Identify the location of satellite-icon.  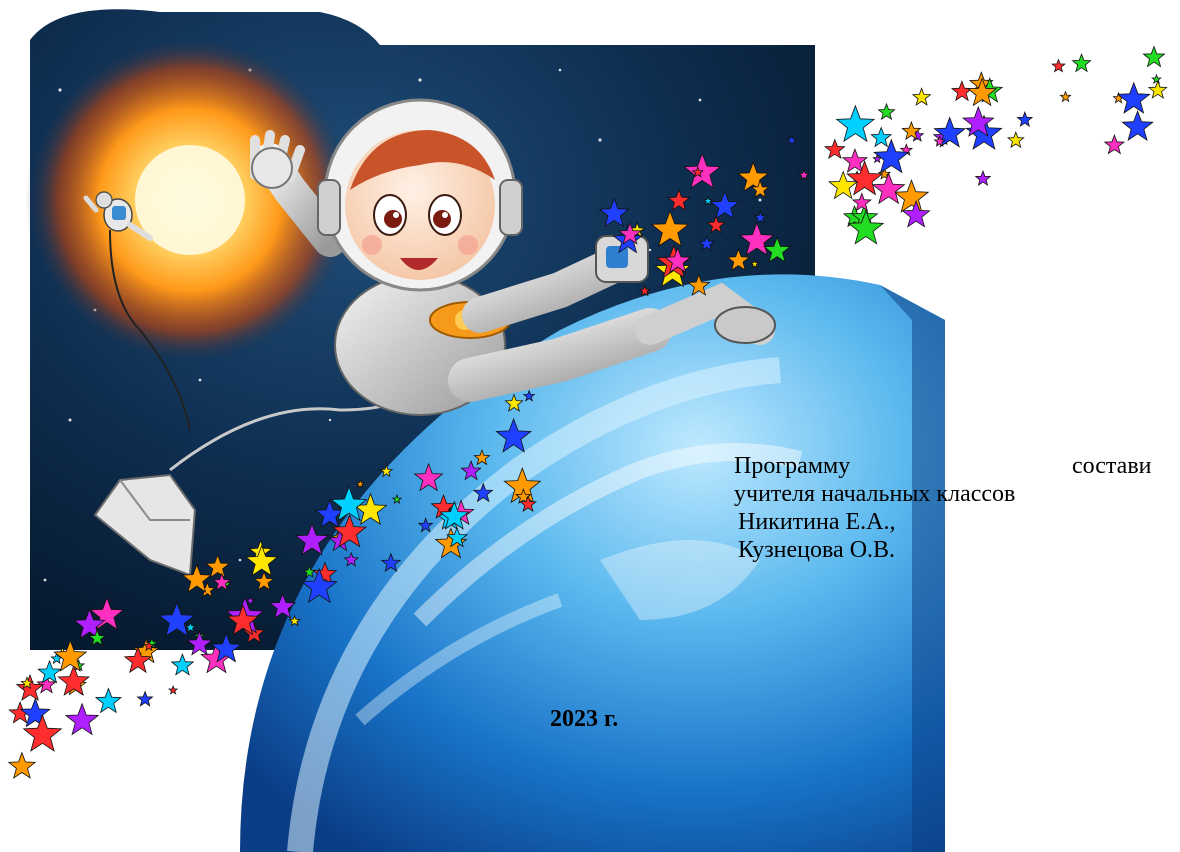
(145, 525).